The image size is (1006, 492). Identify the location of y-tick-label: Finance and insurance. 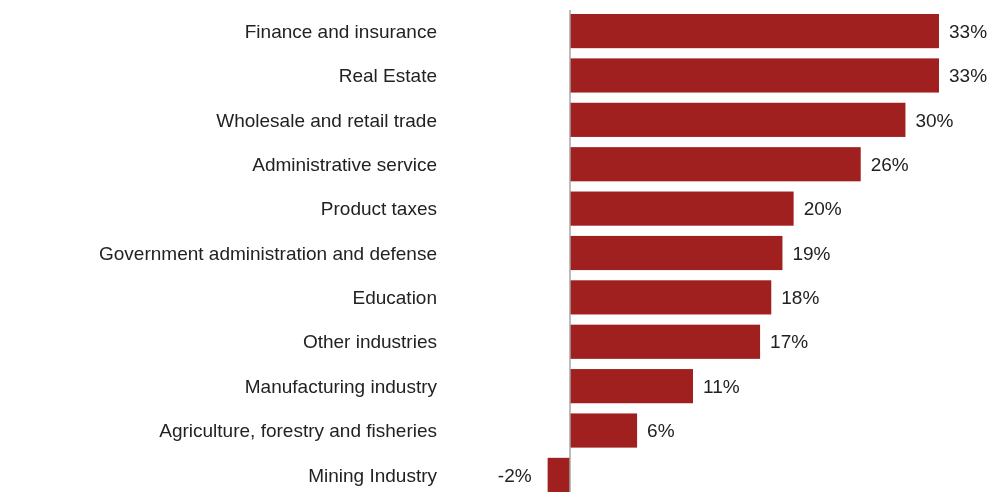
(340, 31).